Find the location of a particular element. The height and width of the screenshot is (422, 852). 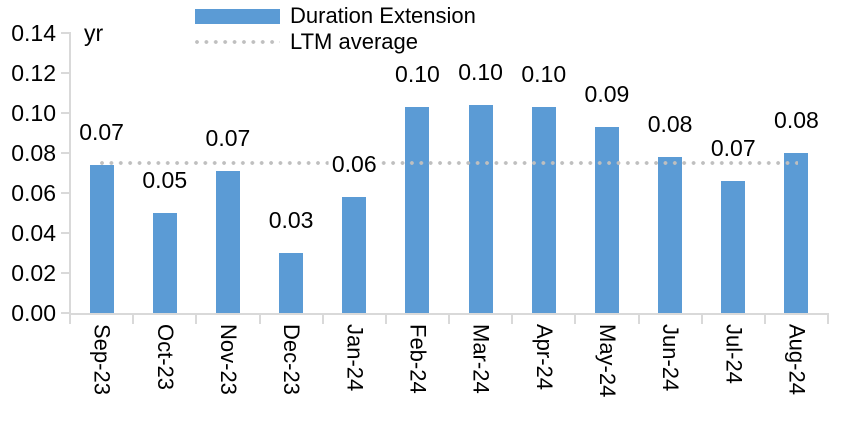

bar-value-label: 0.09 is located at coordinates (607, 94).